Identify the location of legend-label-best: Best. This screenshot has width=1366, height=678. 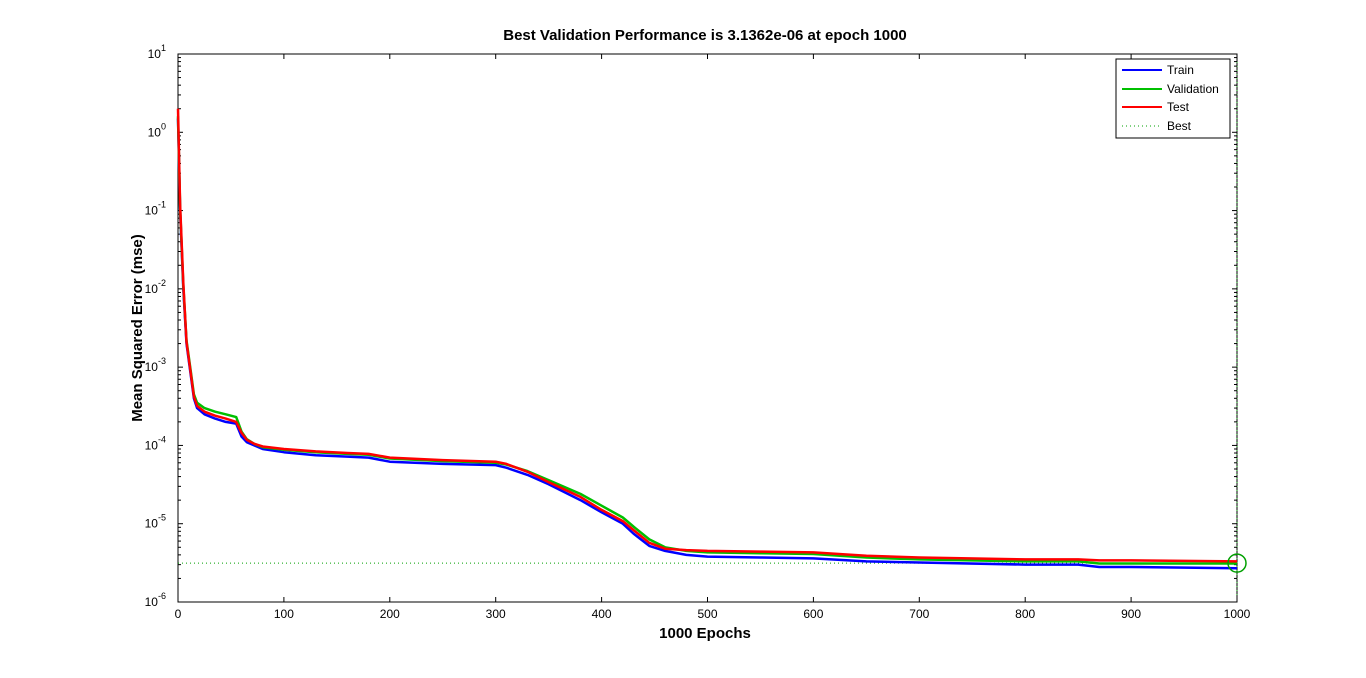
(1179, 126).